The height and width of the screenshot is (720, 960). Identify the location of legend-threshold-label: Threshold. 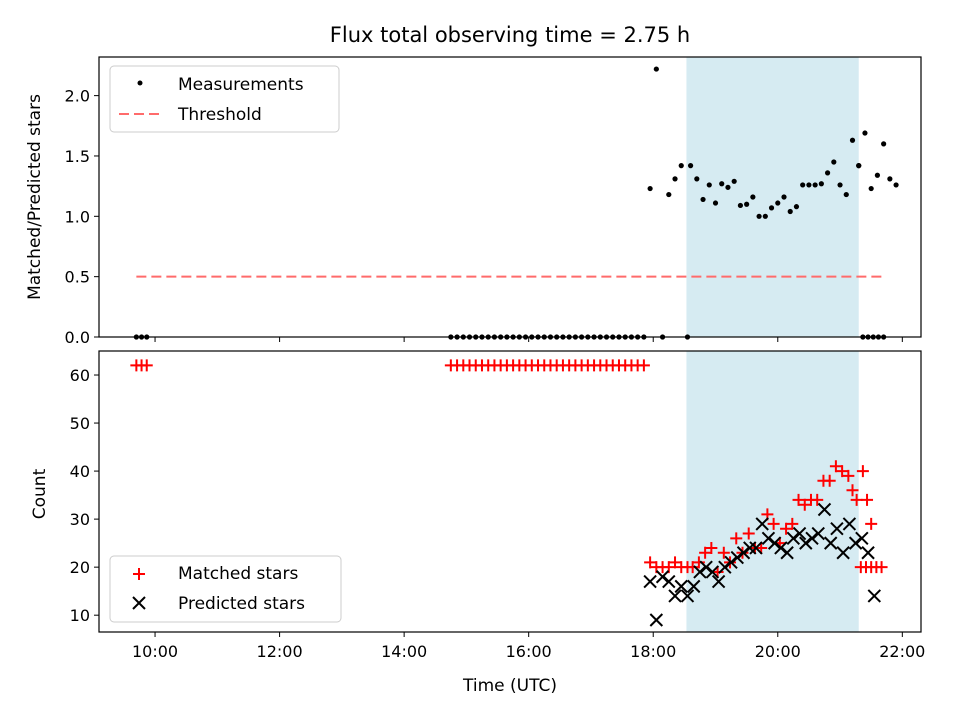
(219, 115).